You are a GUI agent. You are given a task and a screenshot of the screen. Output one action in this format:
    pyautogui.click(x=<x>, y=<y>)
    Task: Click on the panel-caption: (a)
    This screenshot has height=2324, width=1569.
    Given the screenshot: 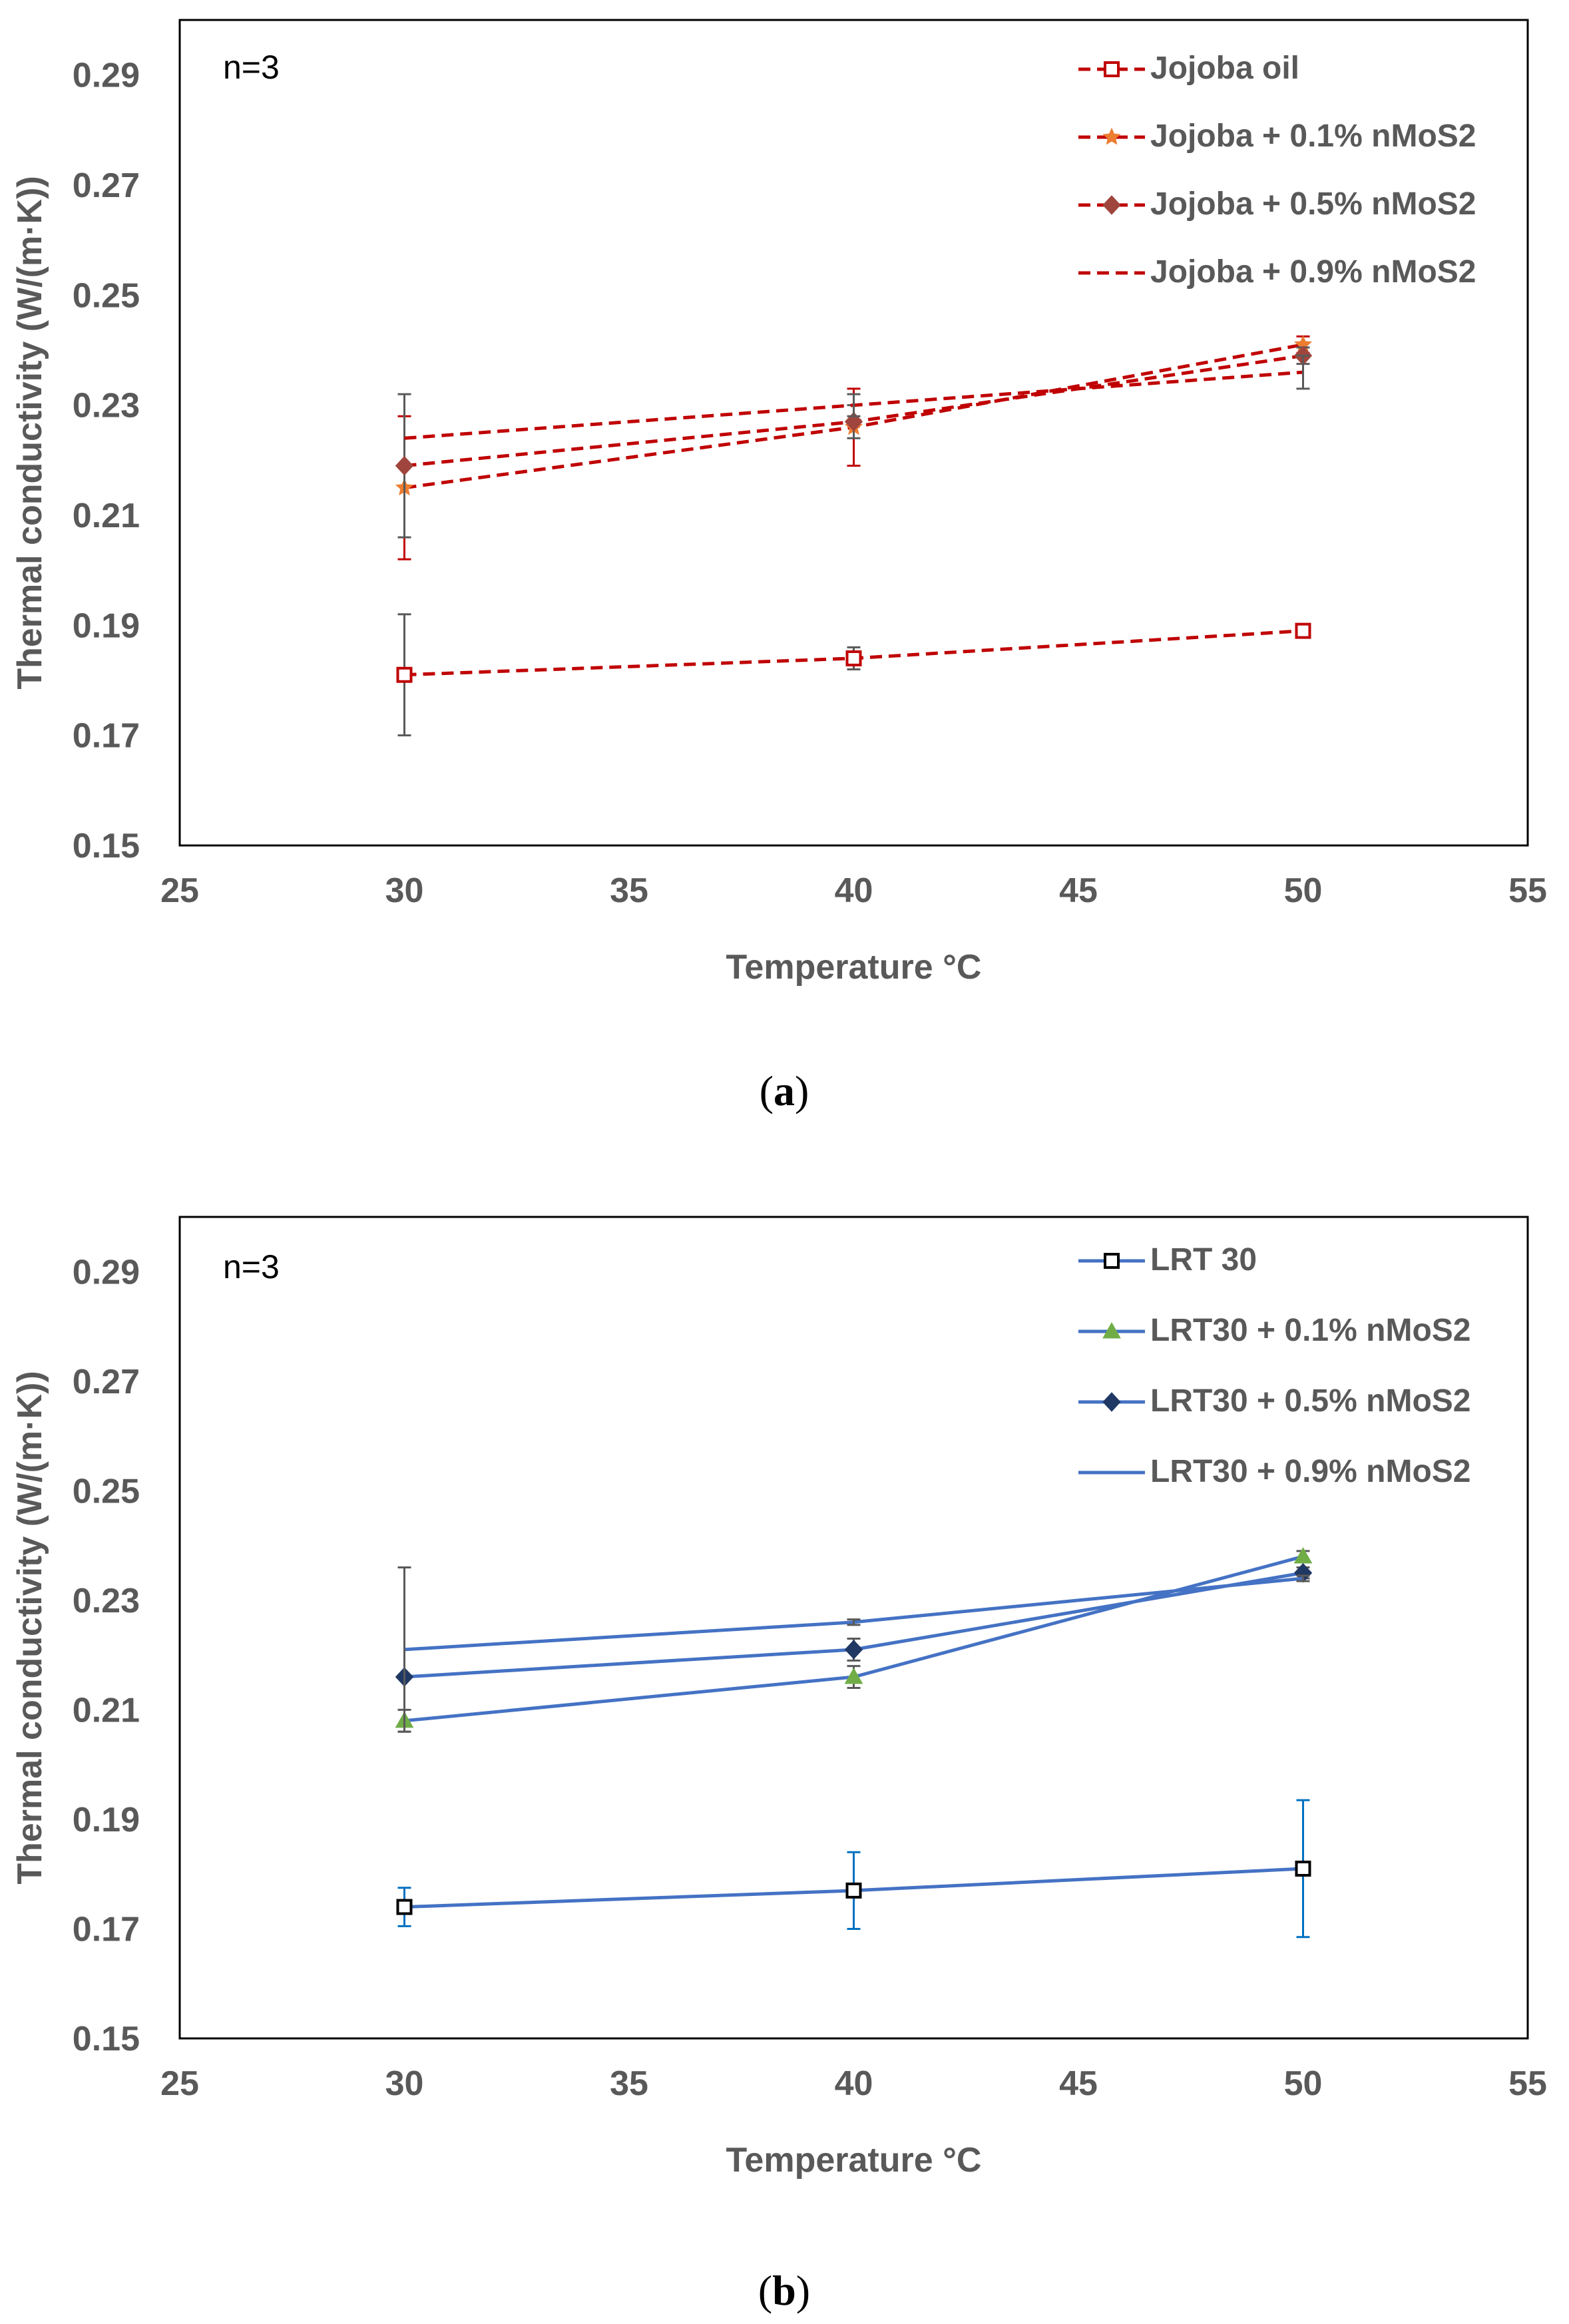 What is the action you would take?
    pyautogui.click(x=784, y=1090)
    